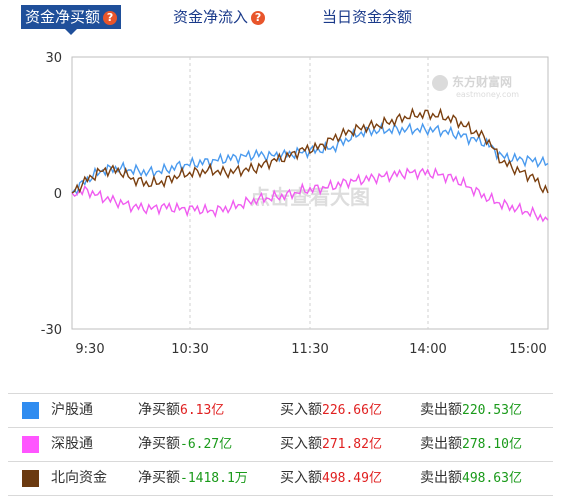 This screenshot has height=497, width=561. I want to click on legend-name-sh: 沪股通, so click(72, 410).